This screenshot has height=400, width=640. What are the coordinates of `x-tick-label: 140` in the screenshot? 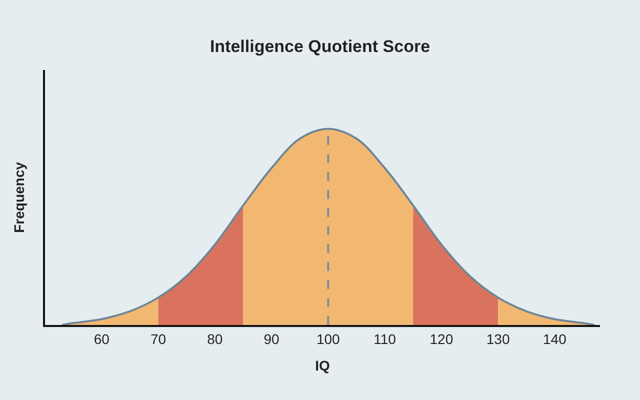 It's located at (555, 338).